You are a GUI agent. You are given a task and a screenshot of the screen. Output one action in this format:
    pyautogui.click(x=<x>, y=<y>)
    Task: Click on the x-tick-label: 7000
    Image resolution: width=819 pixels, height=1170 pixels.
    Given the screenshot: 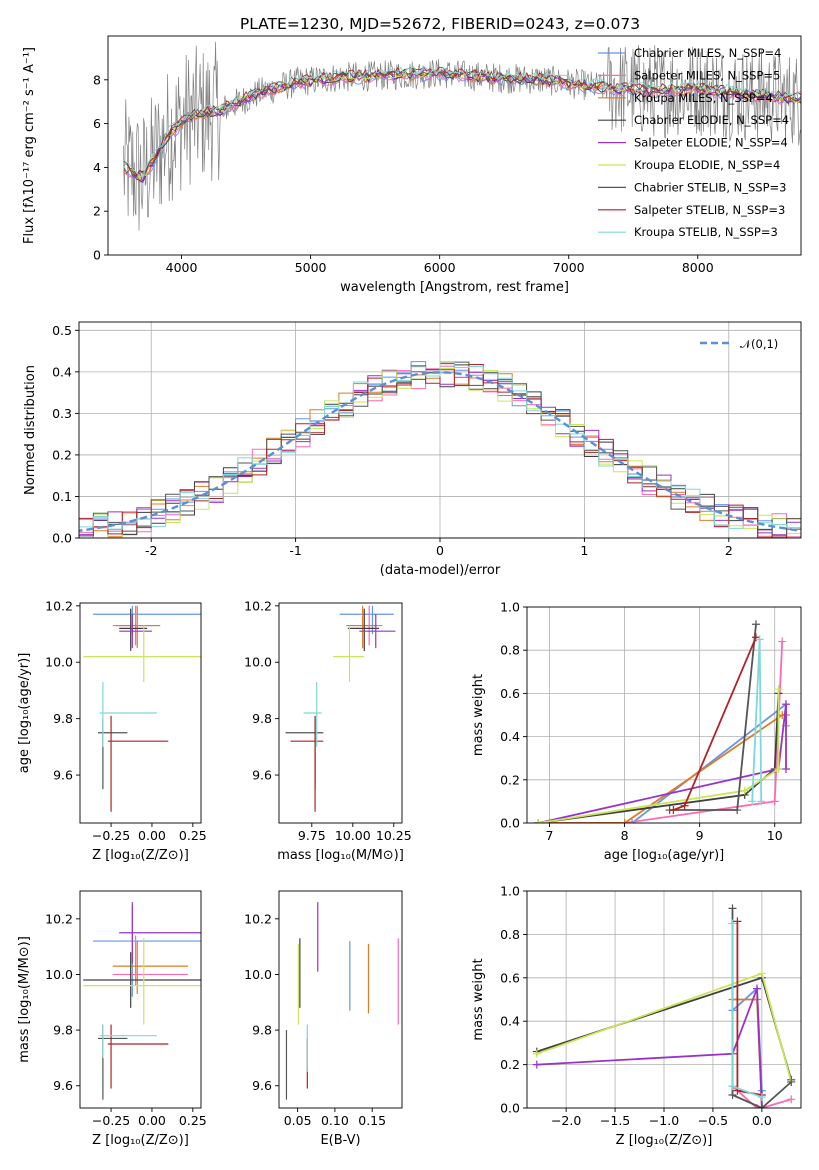 What is the action you would take?
    pyautogui.click(x=569, y=267)
    